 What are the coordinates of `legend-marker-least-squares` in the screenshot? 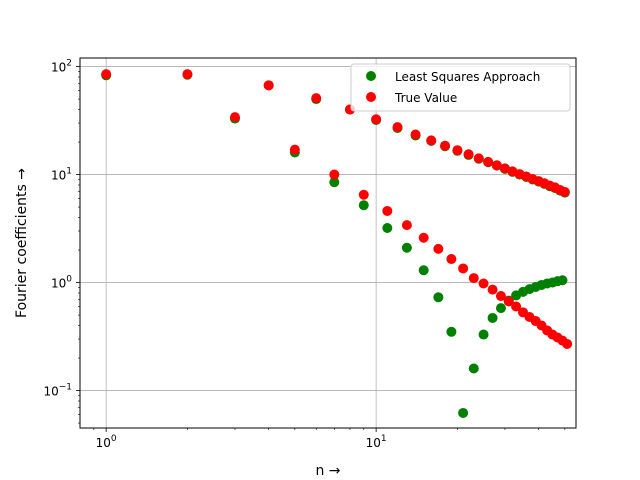 It's located at (371, 76).